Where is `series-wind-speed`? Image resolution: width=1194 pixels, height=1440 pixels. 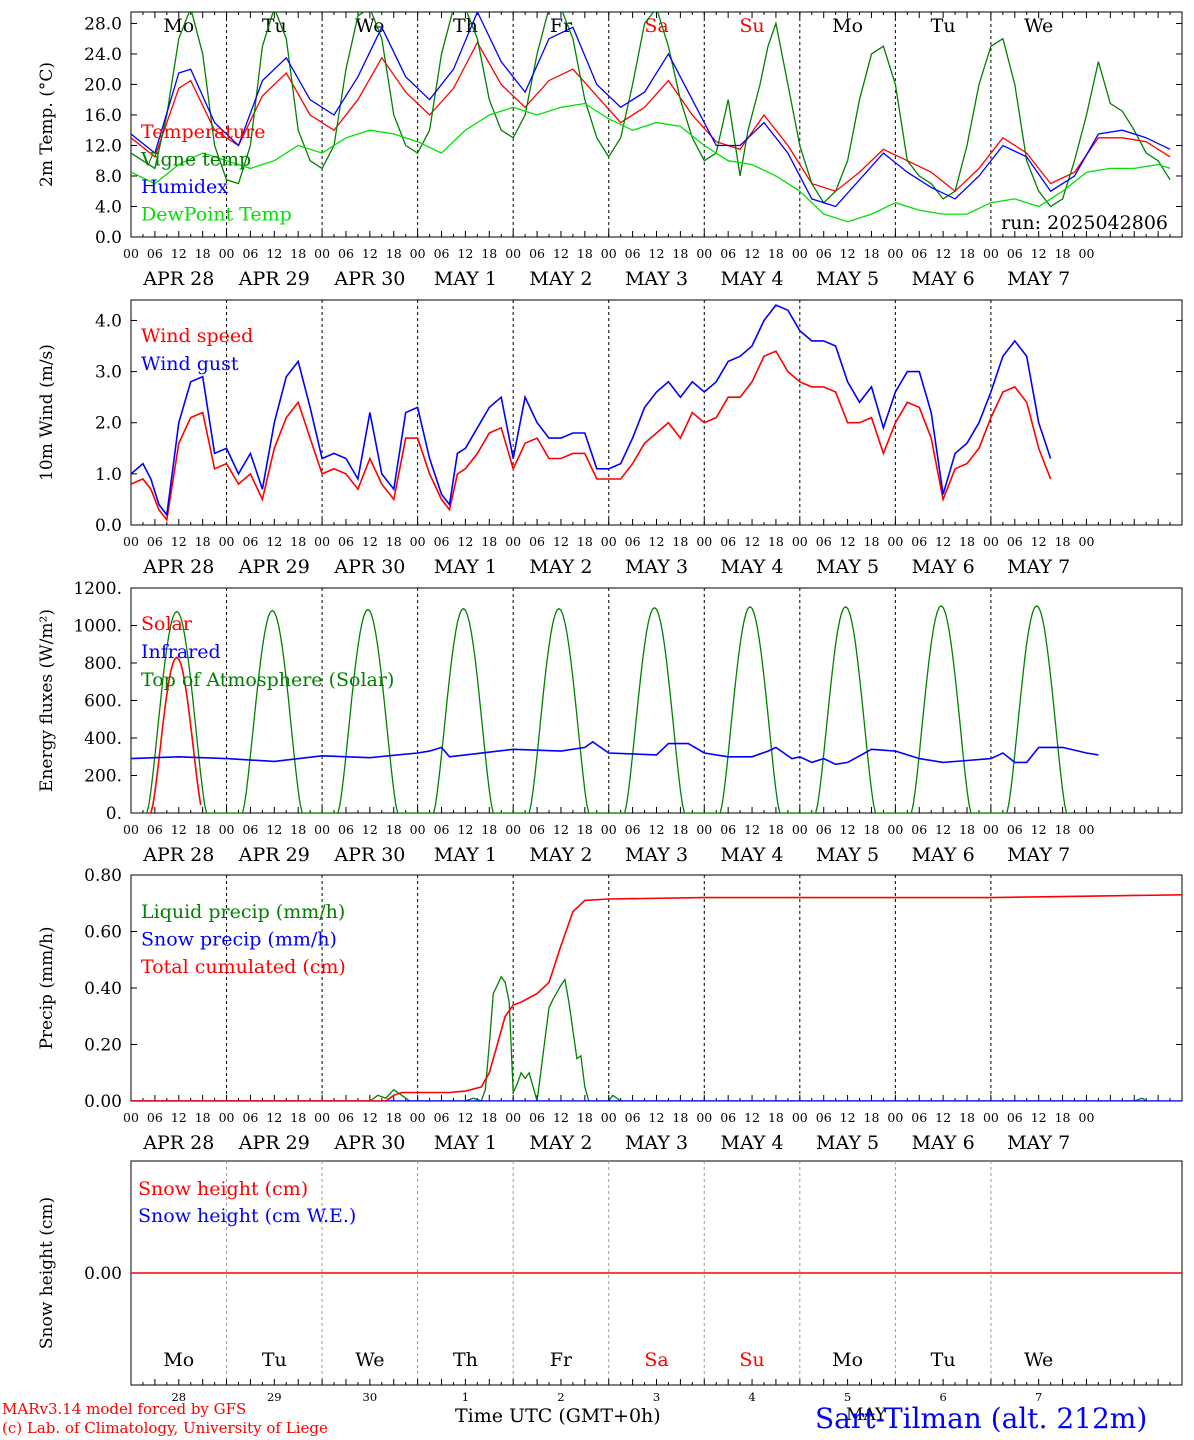
series-wind-speed is located at coordinates (591, 436).